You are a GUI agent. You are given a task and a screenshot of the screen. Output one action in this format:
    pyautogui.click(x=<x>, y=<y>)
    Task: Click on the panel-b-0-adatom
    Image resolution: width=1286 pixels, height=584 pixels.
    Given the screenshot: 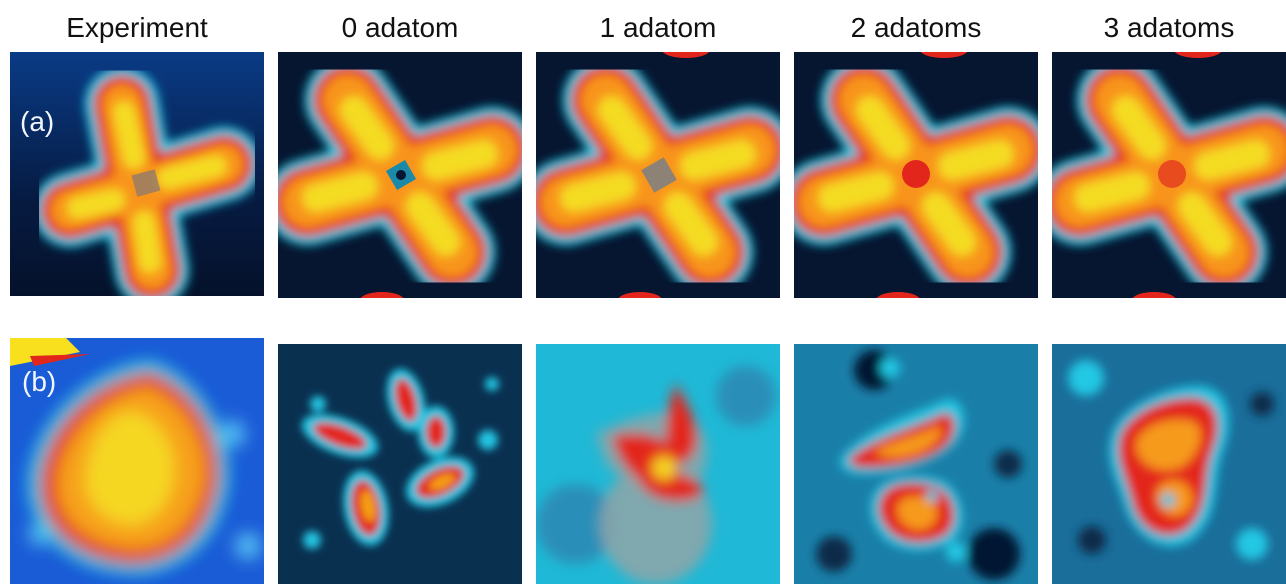 What is the action you would take?
    pyautogui.click(x=400, y=464)
    